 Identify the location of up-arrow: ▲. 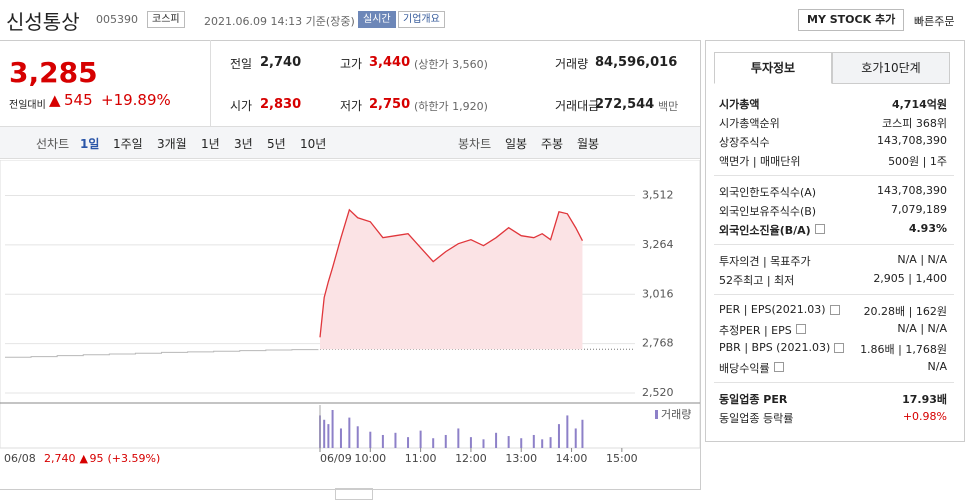
(55, 100).